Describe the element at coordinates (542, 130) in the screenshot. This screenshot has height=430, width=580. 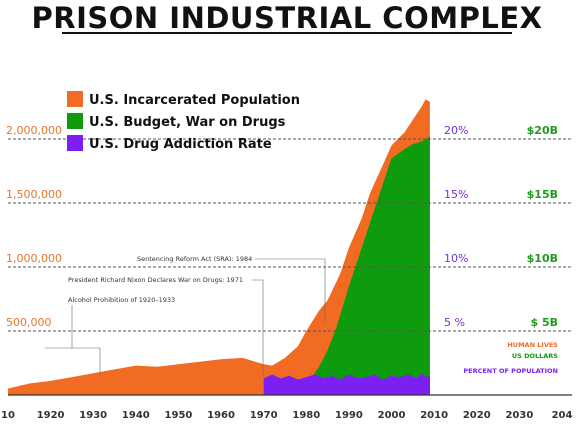
I see `y-right-tick-label: $20B` at that location.